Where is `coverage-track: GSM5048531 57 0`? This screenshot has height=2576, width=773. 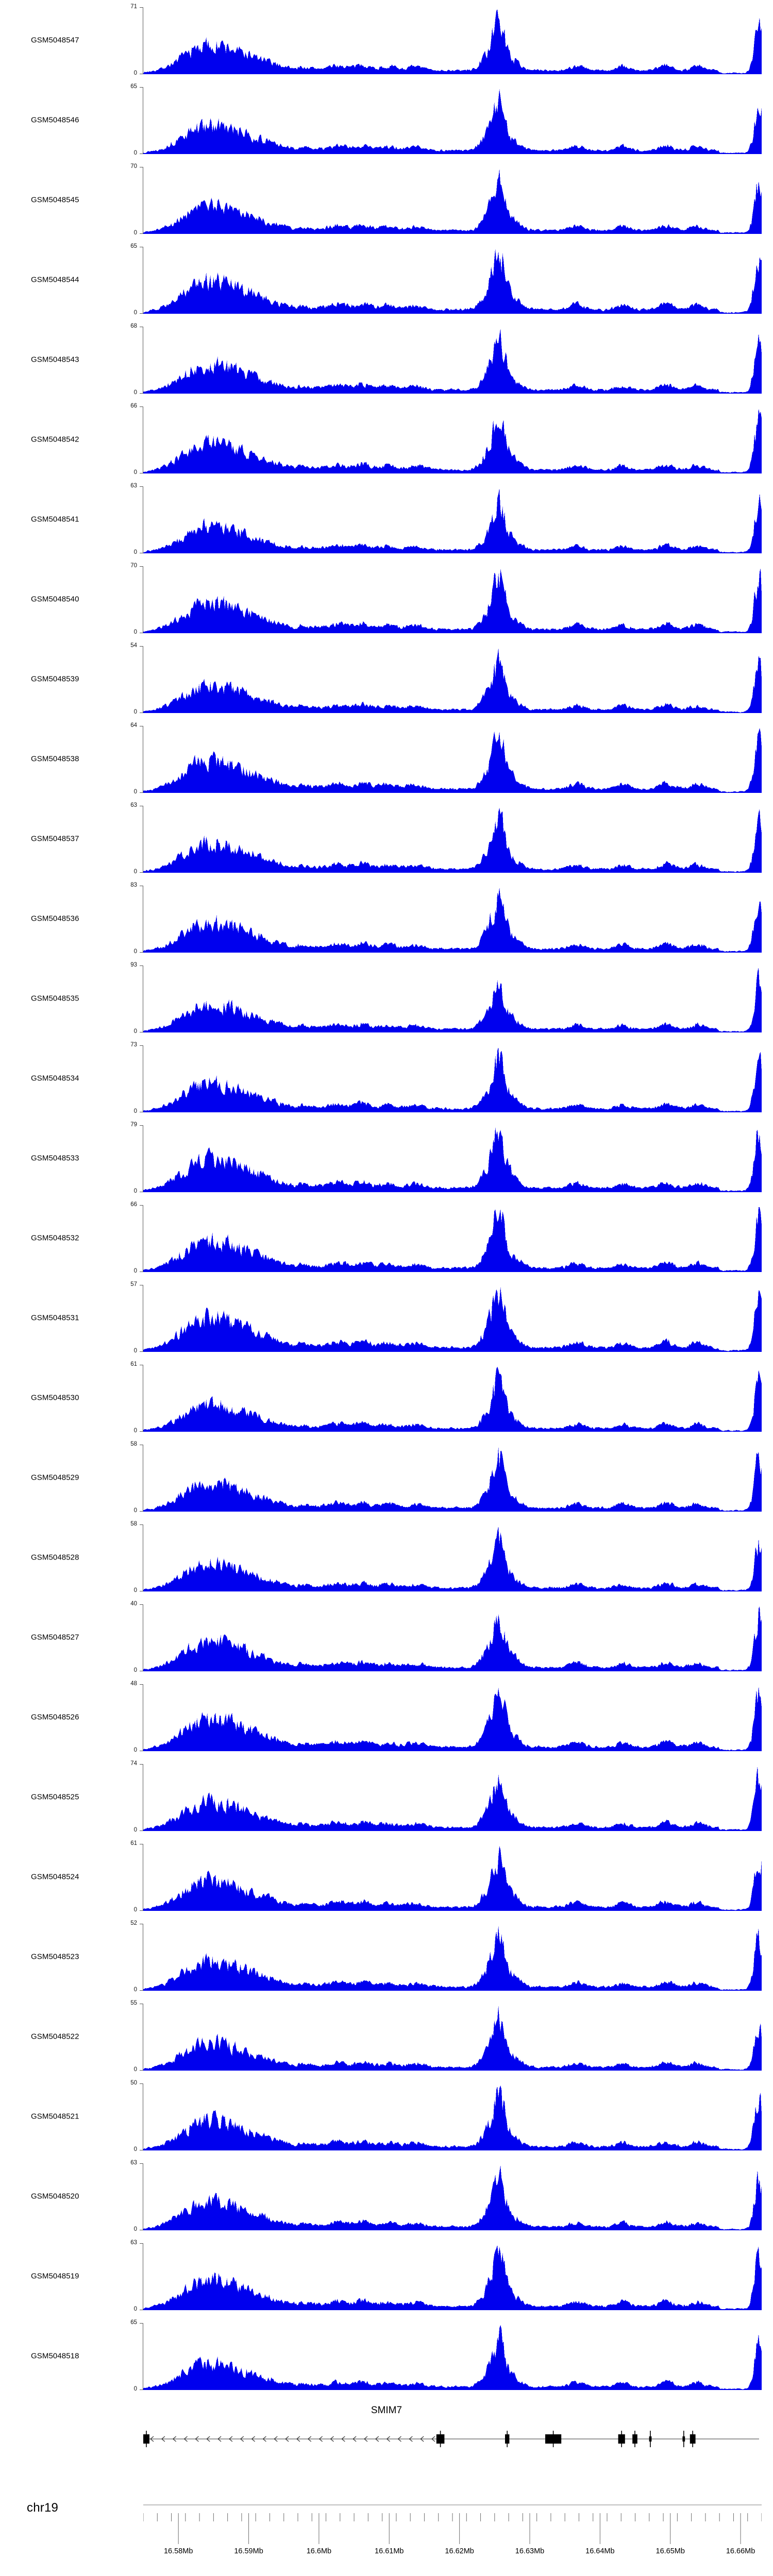
coverage-track: GSM5048531 57 0 is located at coordinates (386, 1318).